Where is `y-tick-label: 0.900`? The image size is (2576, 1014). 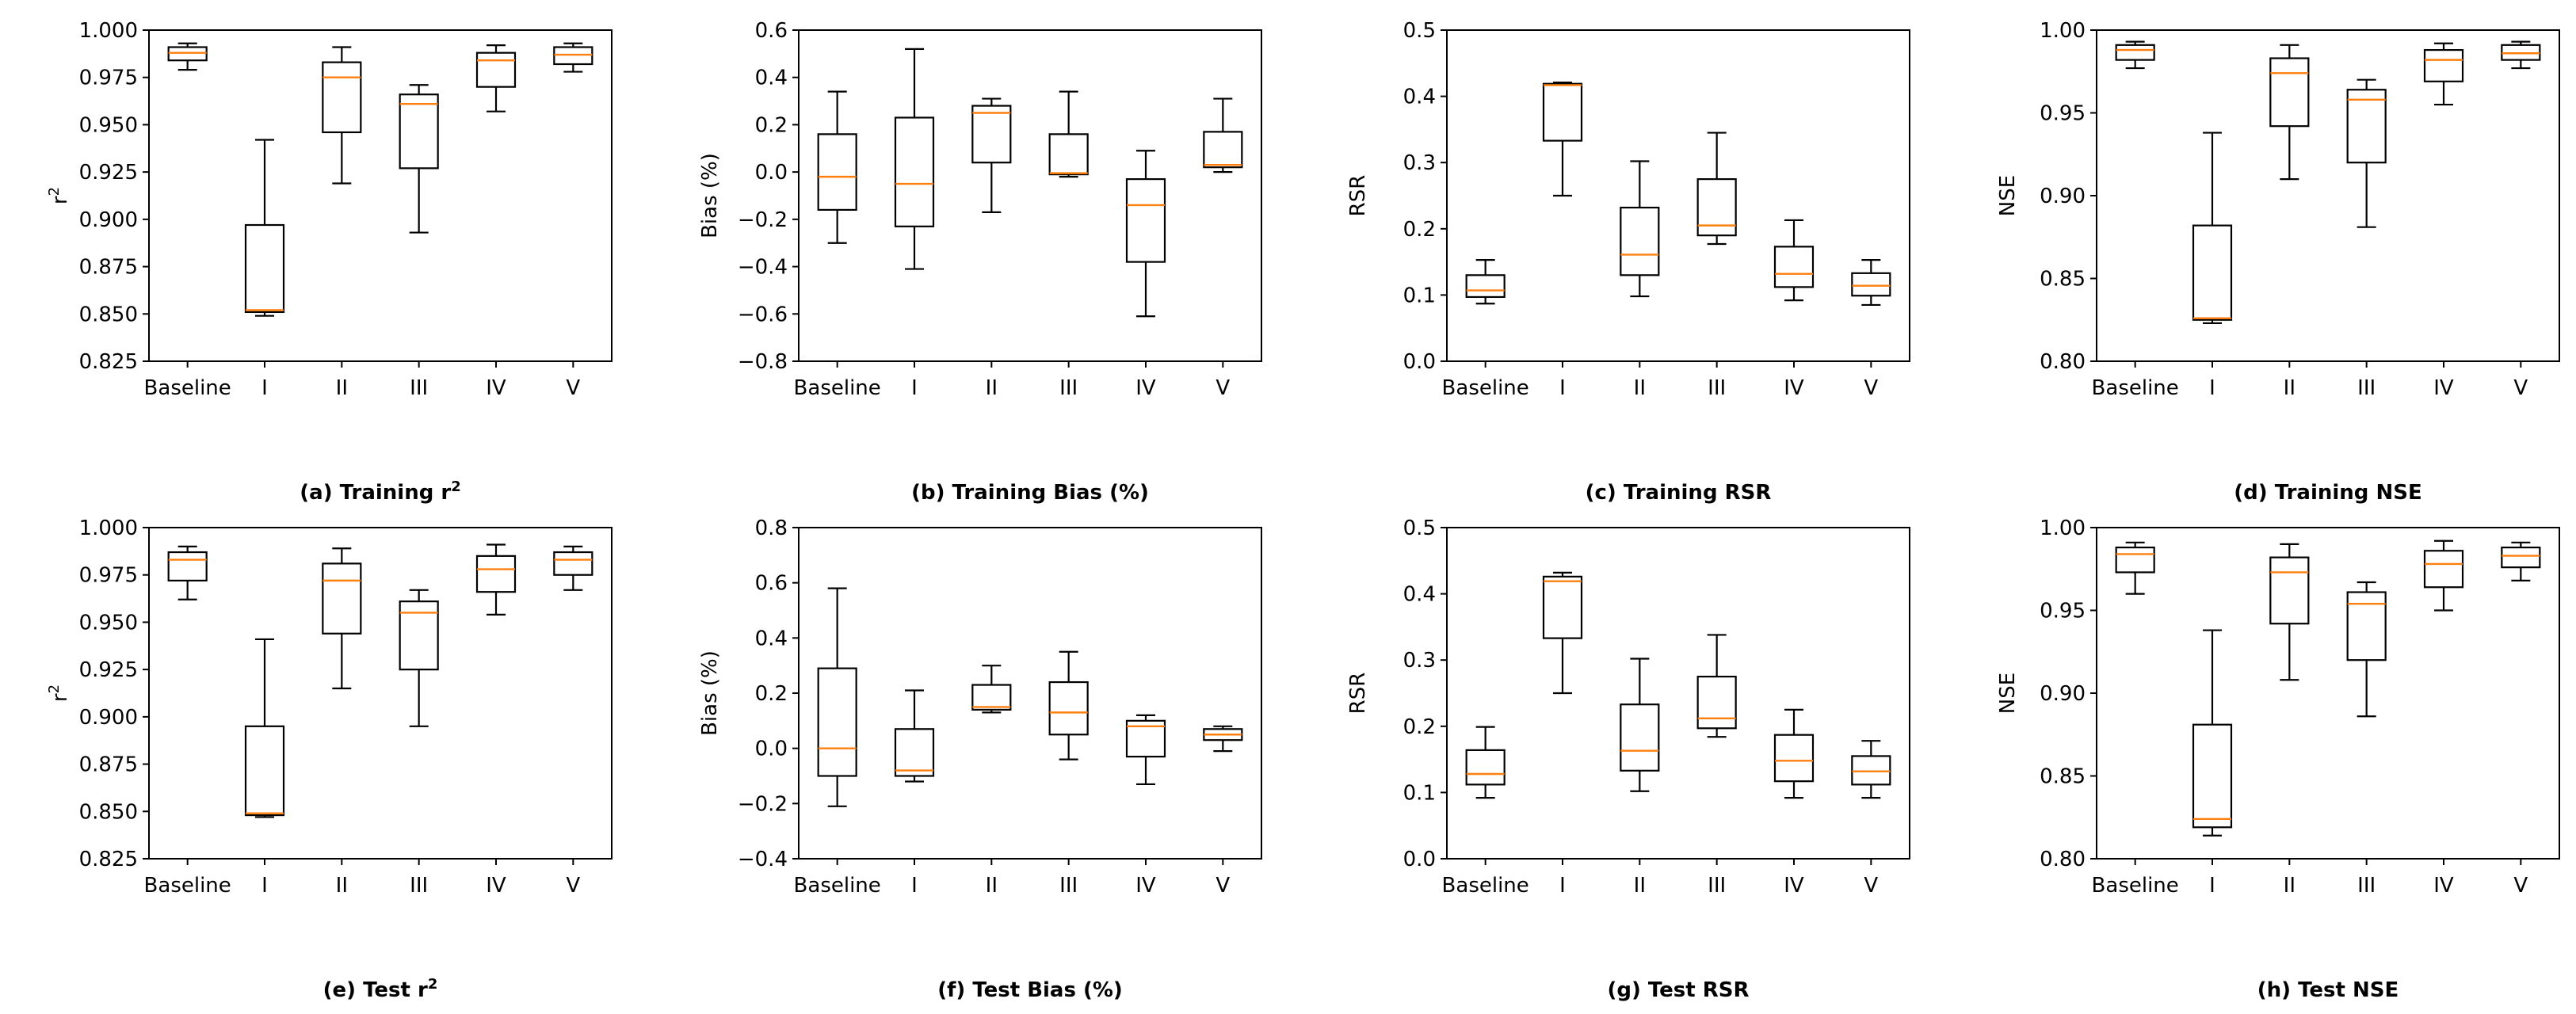
y-tick-label: 0.900 is located at coordinates (108, 220).